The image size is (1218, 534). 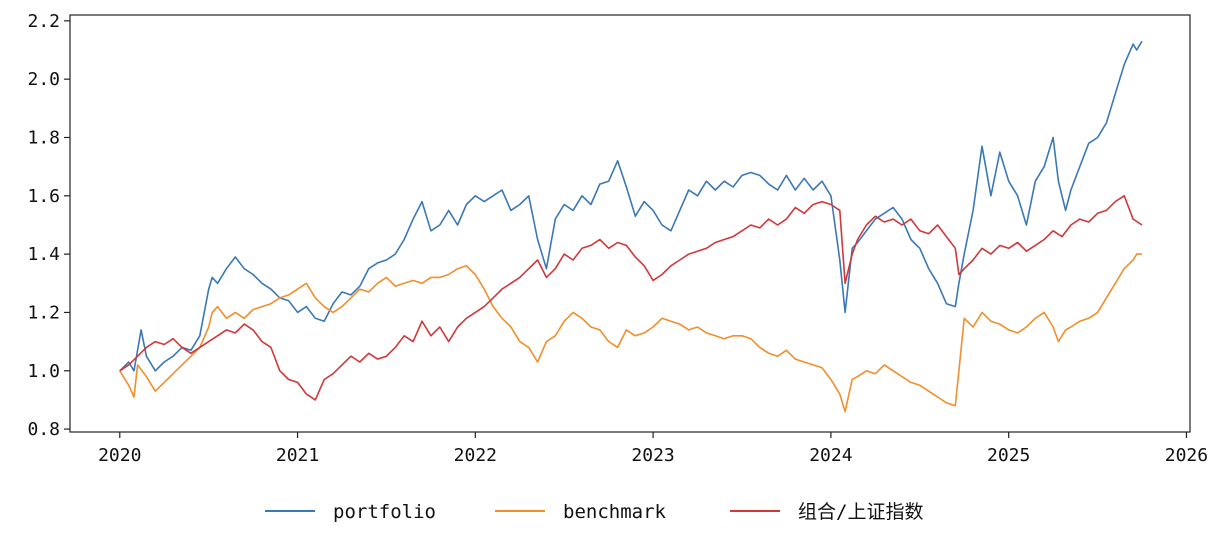 What do you see at coordinates (297, 455) in the screenshot?
I see `x-tick-label: 2021` at bounding box center [297, 455].